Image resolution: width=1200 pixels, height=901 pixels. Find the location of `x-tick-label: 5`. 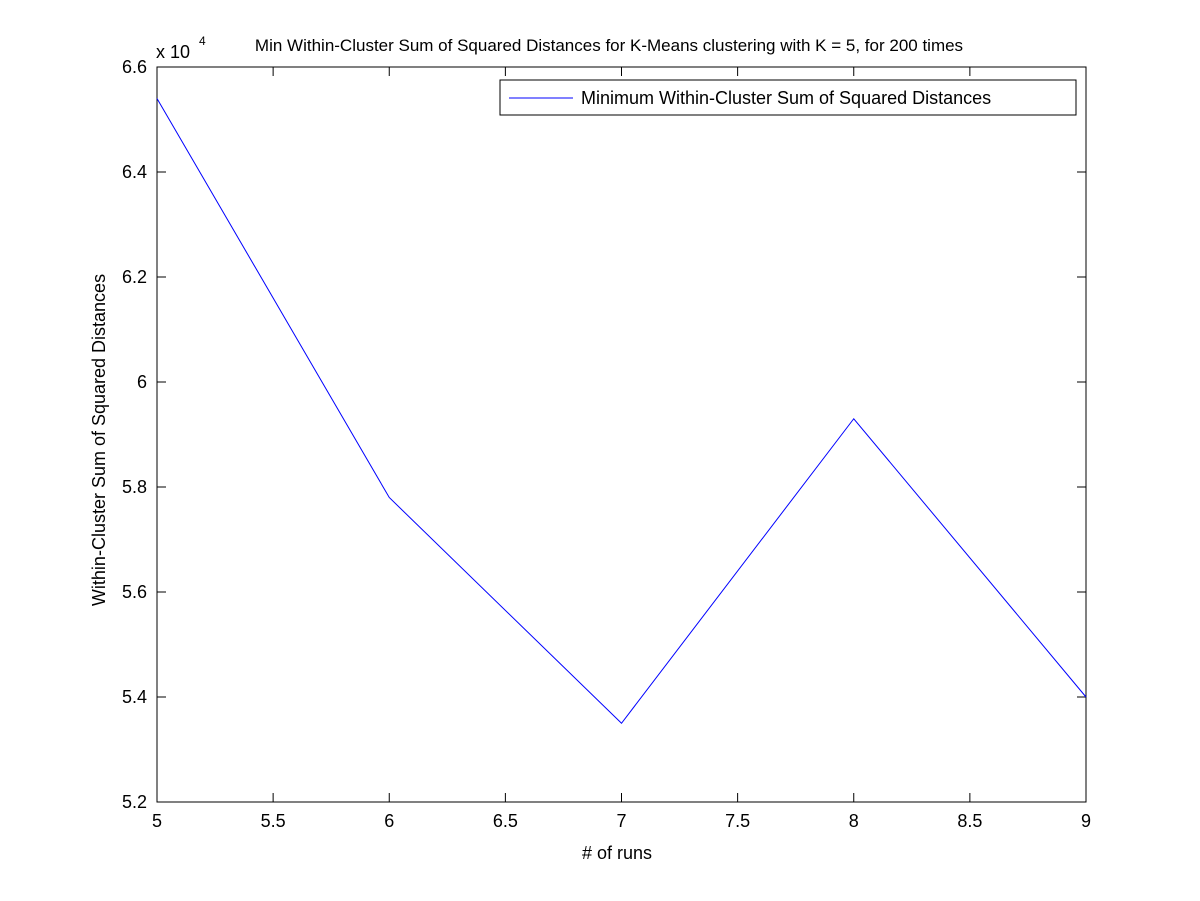

x-tick-label: 5 is located at coordinates (157, 821).